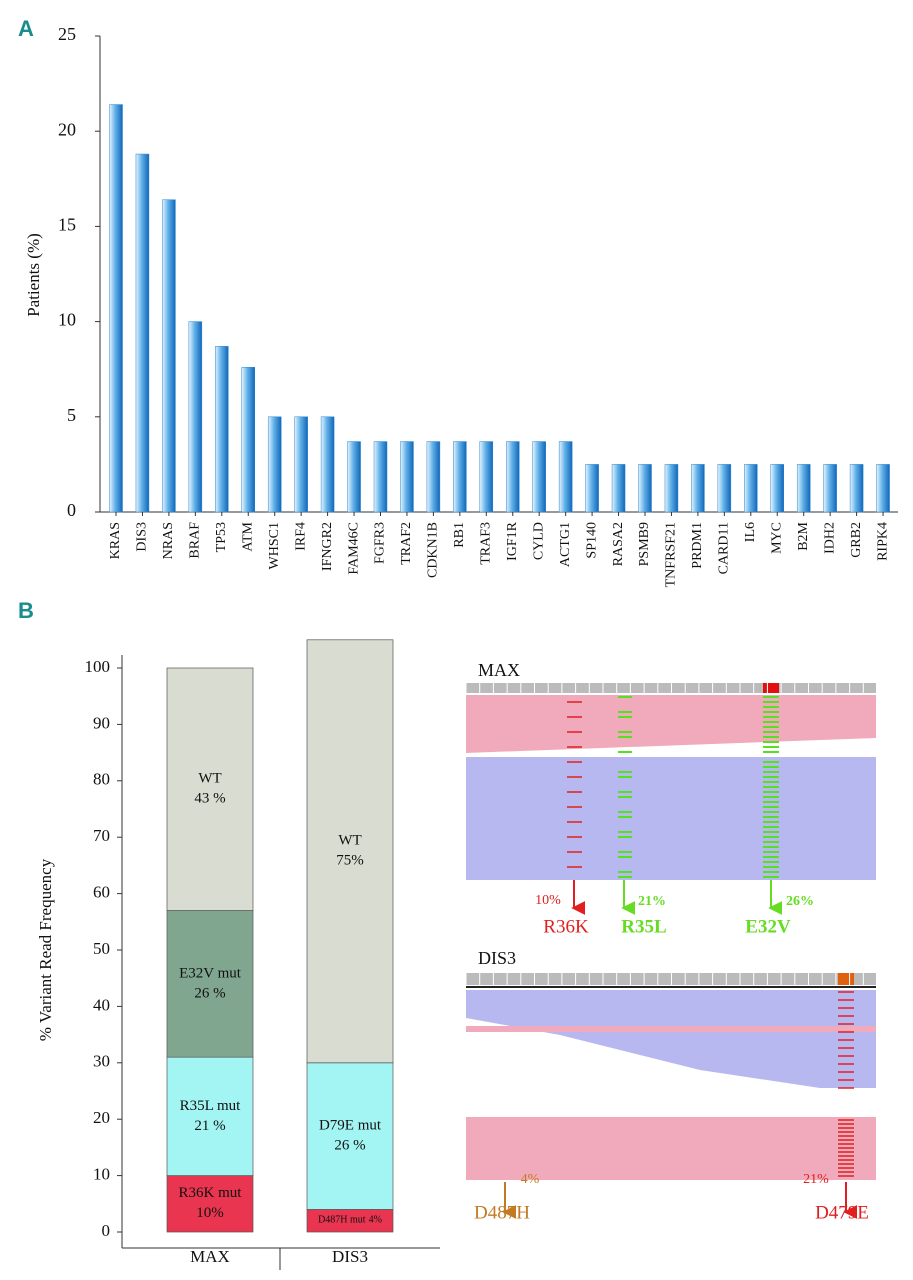  I want to click on x-tick-label: PSMB9, so click(644, 544).